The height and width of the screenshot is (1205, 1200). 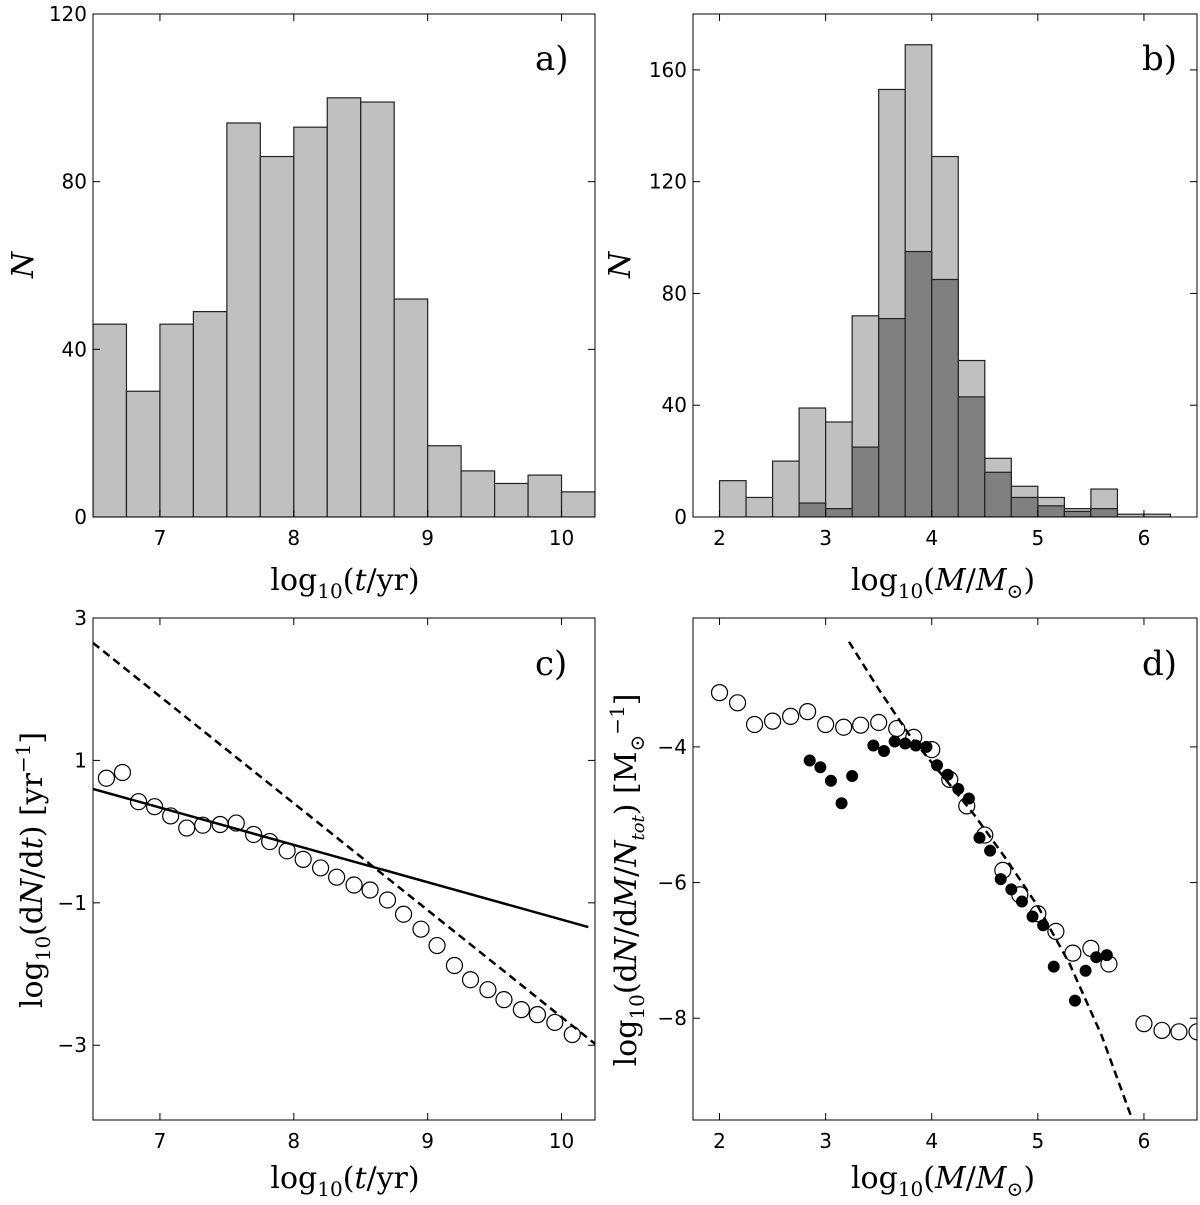 What do you see at coordinates (680, 517) in the screenshot?
I see `panel-b-ytick-label-0: 0` at bounding box center [680, 517].